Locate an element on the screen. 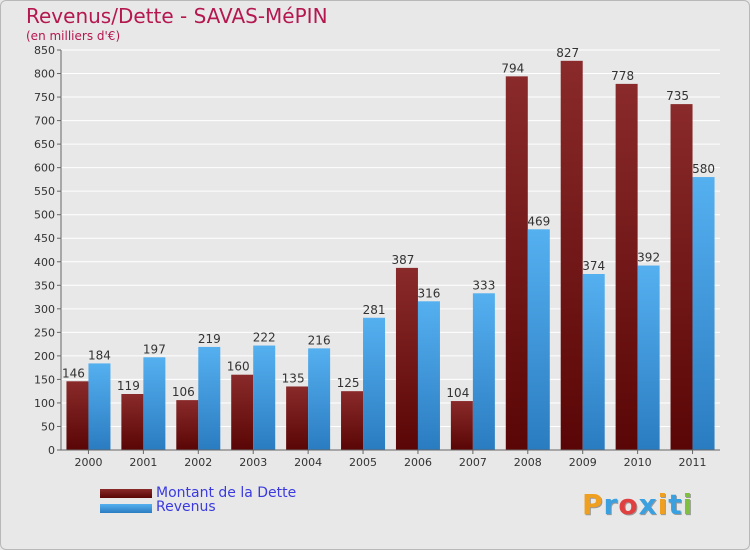 The width and height of the screenshot is (750, 550). y-tick-label: 650 is located at coordinates (44, 144).